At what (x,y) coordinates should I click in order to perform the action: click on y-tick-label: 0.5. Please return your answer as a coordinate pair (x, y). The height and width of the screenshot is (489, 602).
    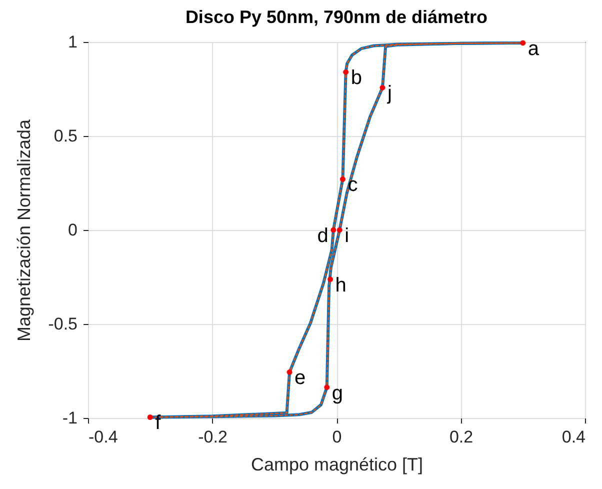
    Looking at the image, I should click on (66, 136).